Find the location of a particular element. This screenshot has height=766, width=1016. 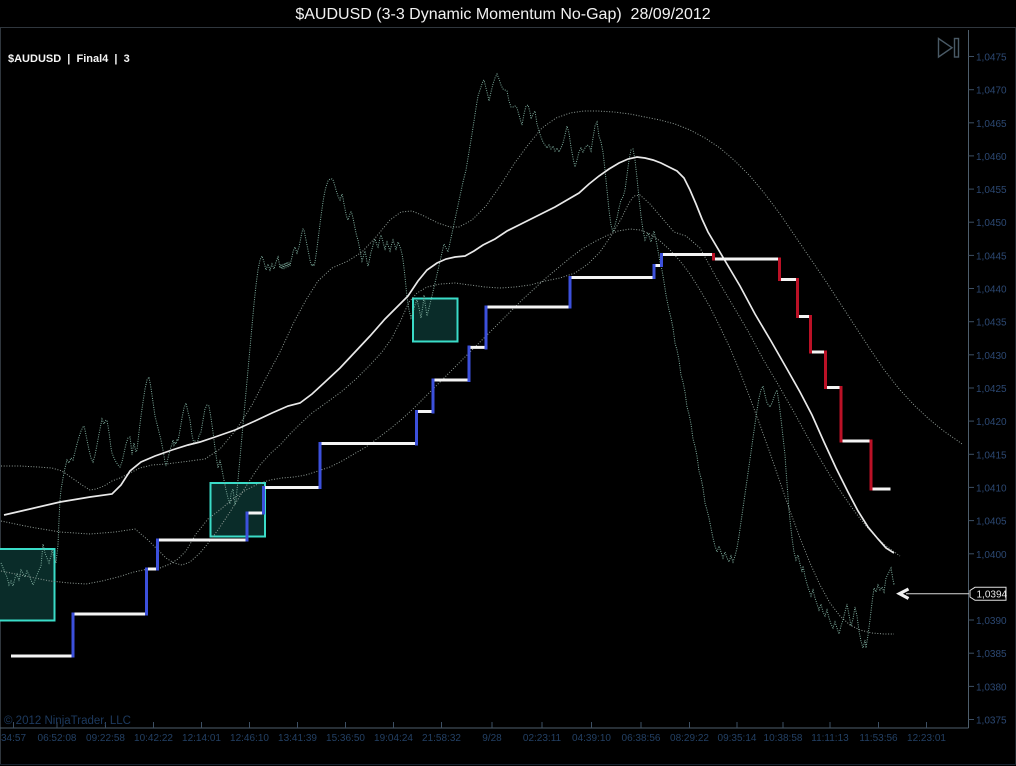

svg-text: 1,0440 is located at coordinates (991, 290).